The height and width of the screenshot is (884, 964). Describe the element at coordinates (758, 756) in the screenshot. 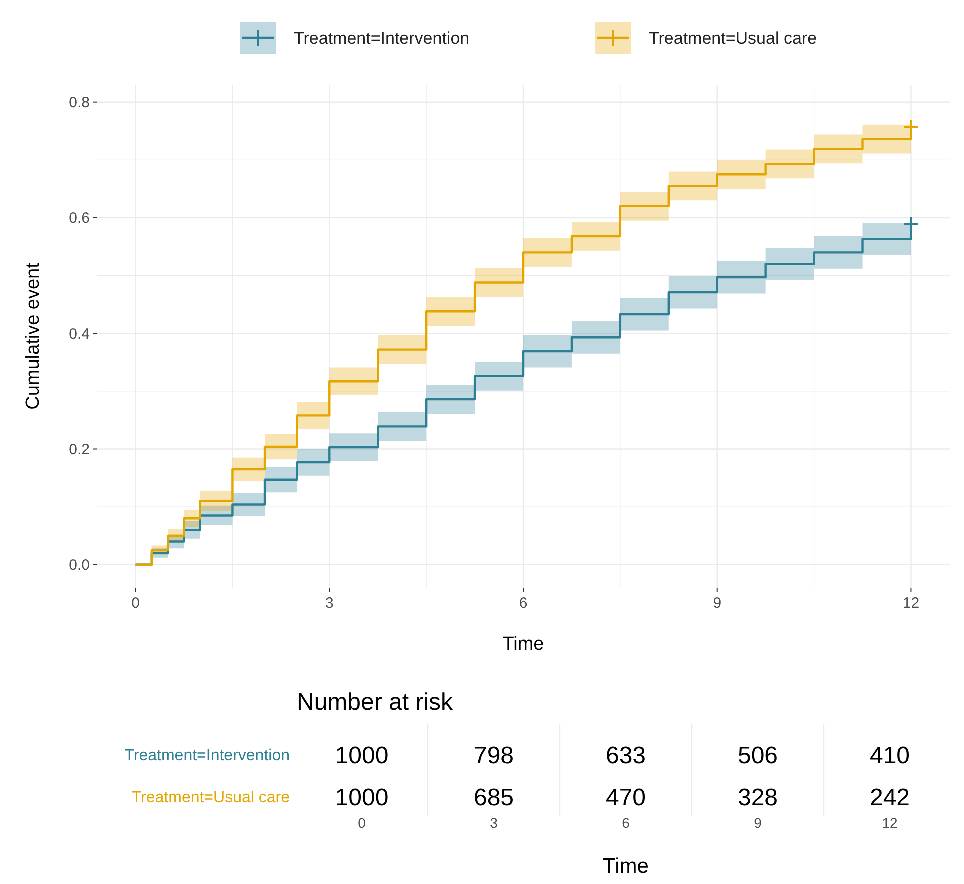

I see `data-label: 506` at that location.